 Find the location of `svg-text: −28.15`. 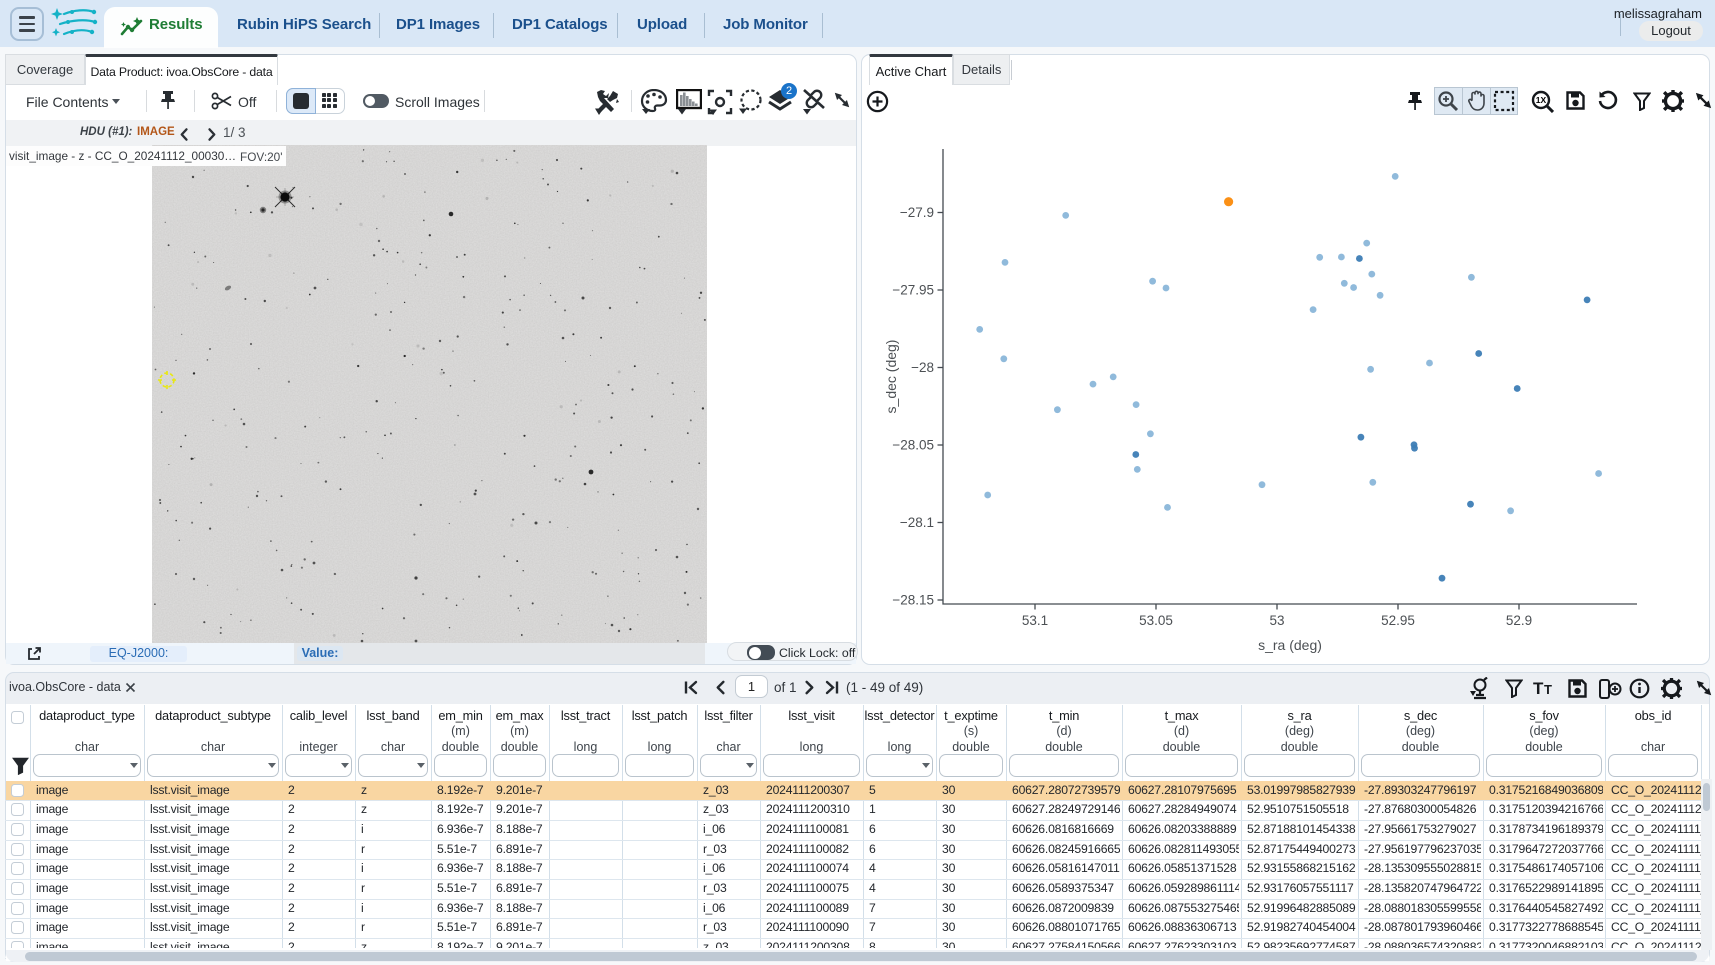

svg-text: −28.15 is located at coordinates (913, 600).